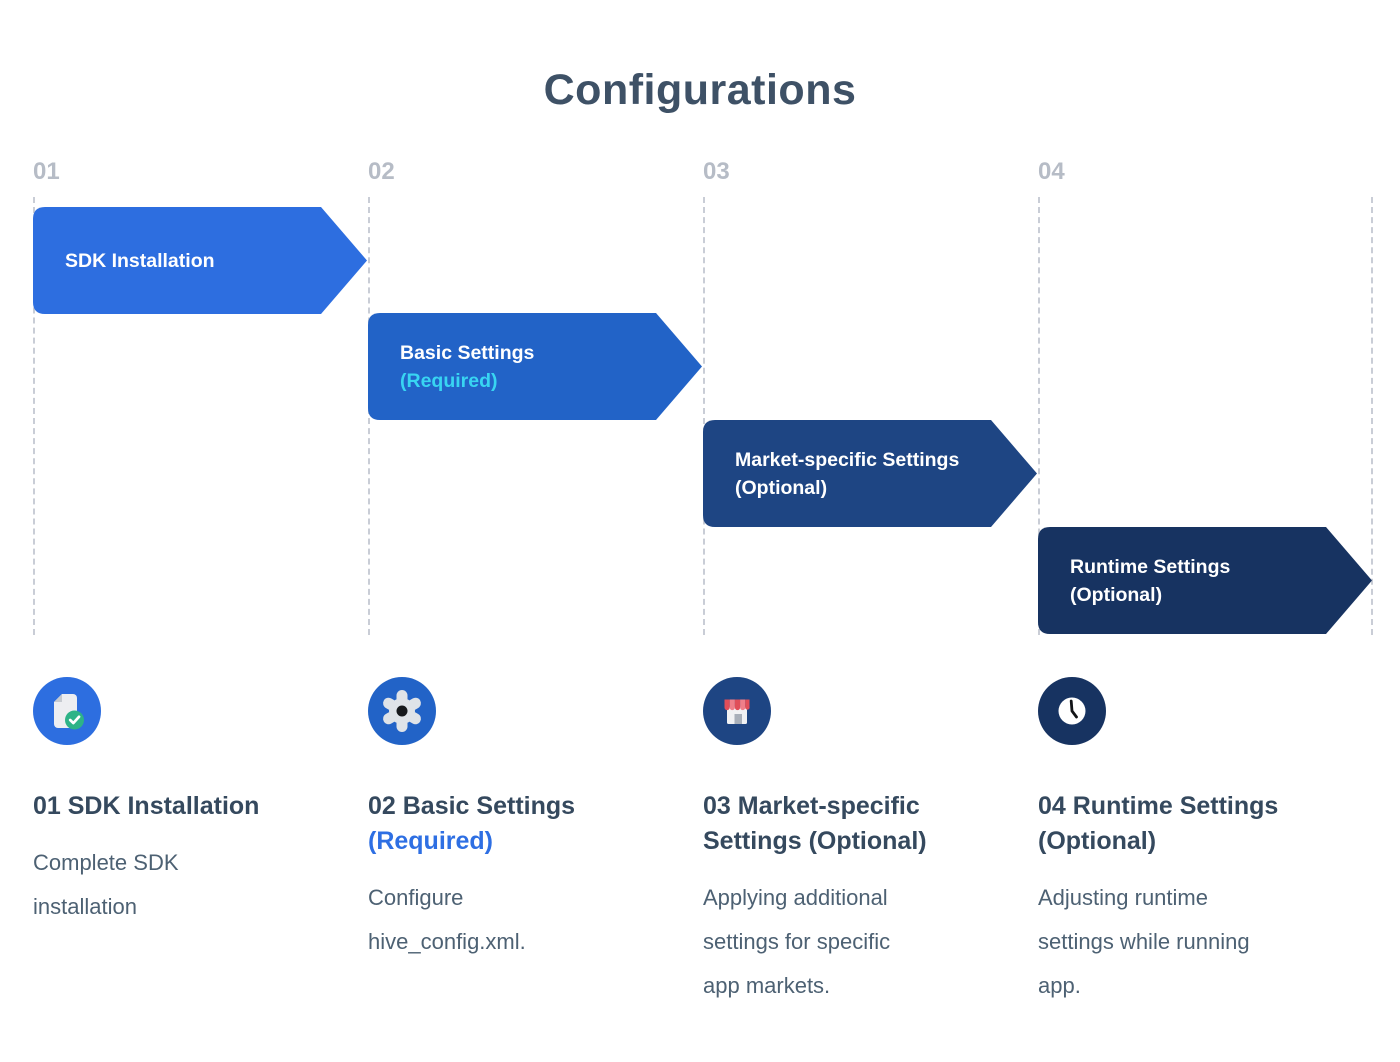 The image size is (1400, 1062). I want to click on step-banner-runtime-settings: Runtime Settings (Optional), so click(1205, 580).